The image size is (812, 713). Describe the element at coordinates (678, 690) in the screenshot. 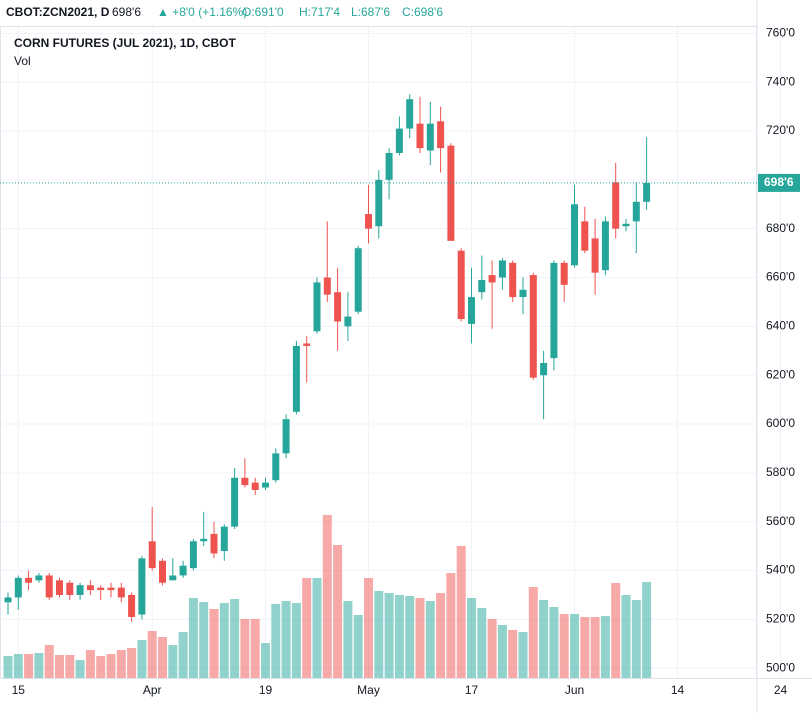

I see `x-tick-label: 14` at that location.